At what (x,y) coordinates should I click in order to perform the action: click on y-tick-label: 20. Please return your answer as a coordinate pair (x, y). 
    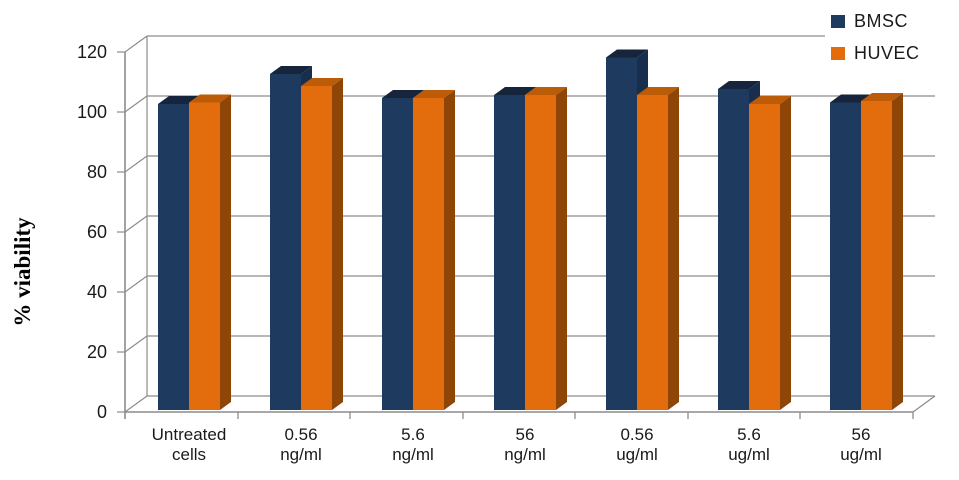
    Looking at the image, I should click on (97, 352).